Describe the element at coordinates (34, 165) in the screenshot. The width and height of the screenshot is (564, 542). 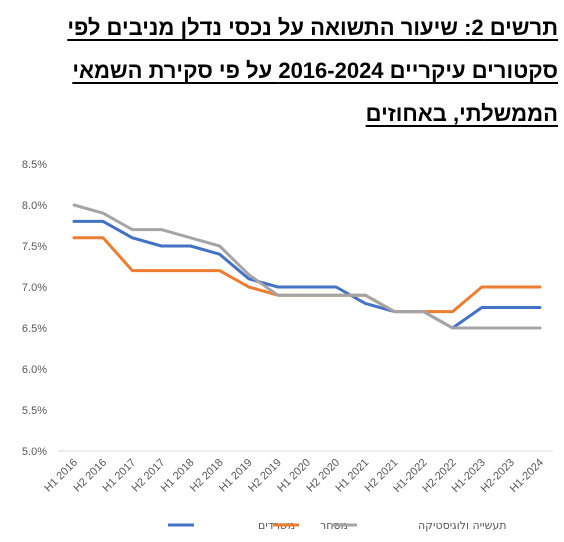
I see `y-tick-label: 8.5%` at that location.